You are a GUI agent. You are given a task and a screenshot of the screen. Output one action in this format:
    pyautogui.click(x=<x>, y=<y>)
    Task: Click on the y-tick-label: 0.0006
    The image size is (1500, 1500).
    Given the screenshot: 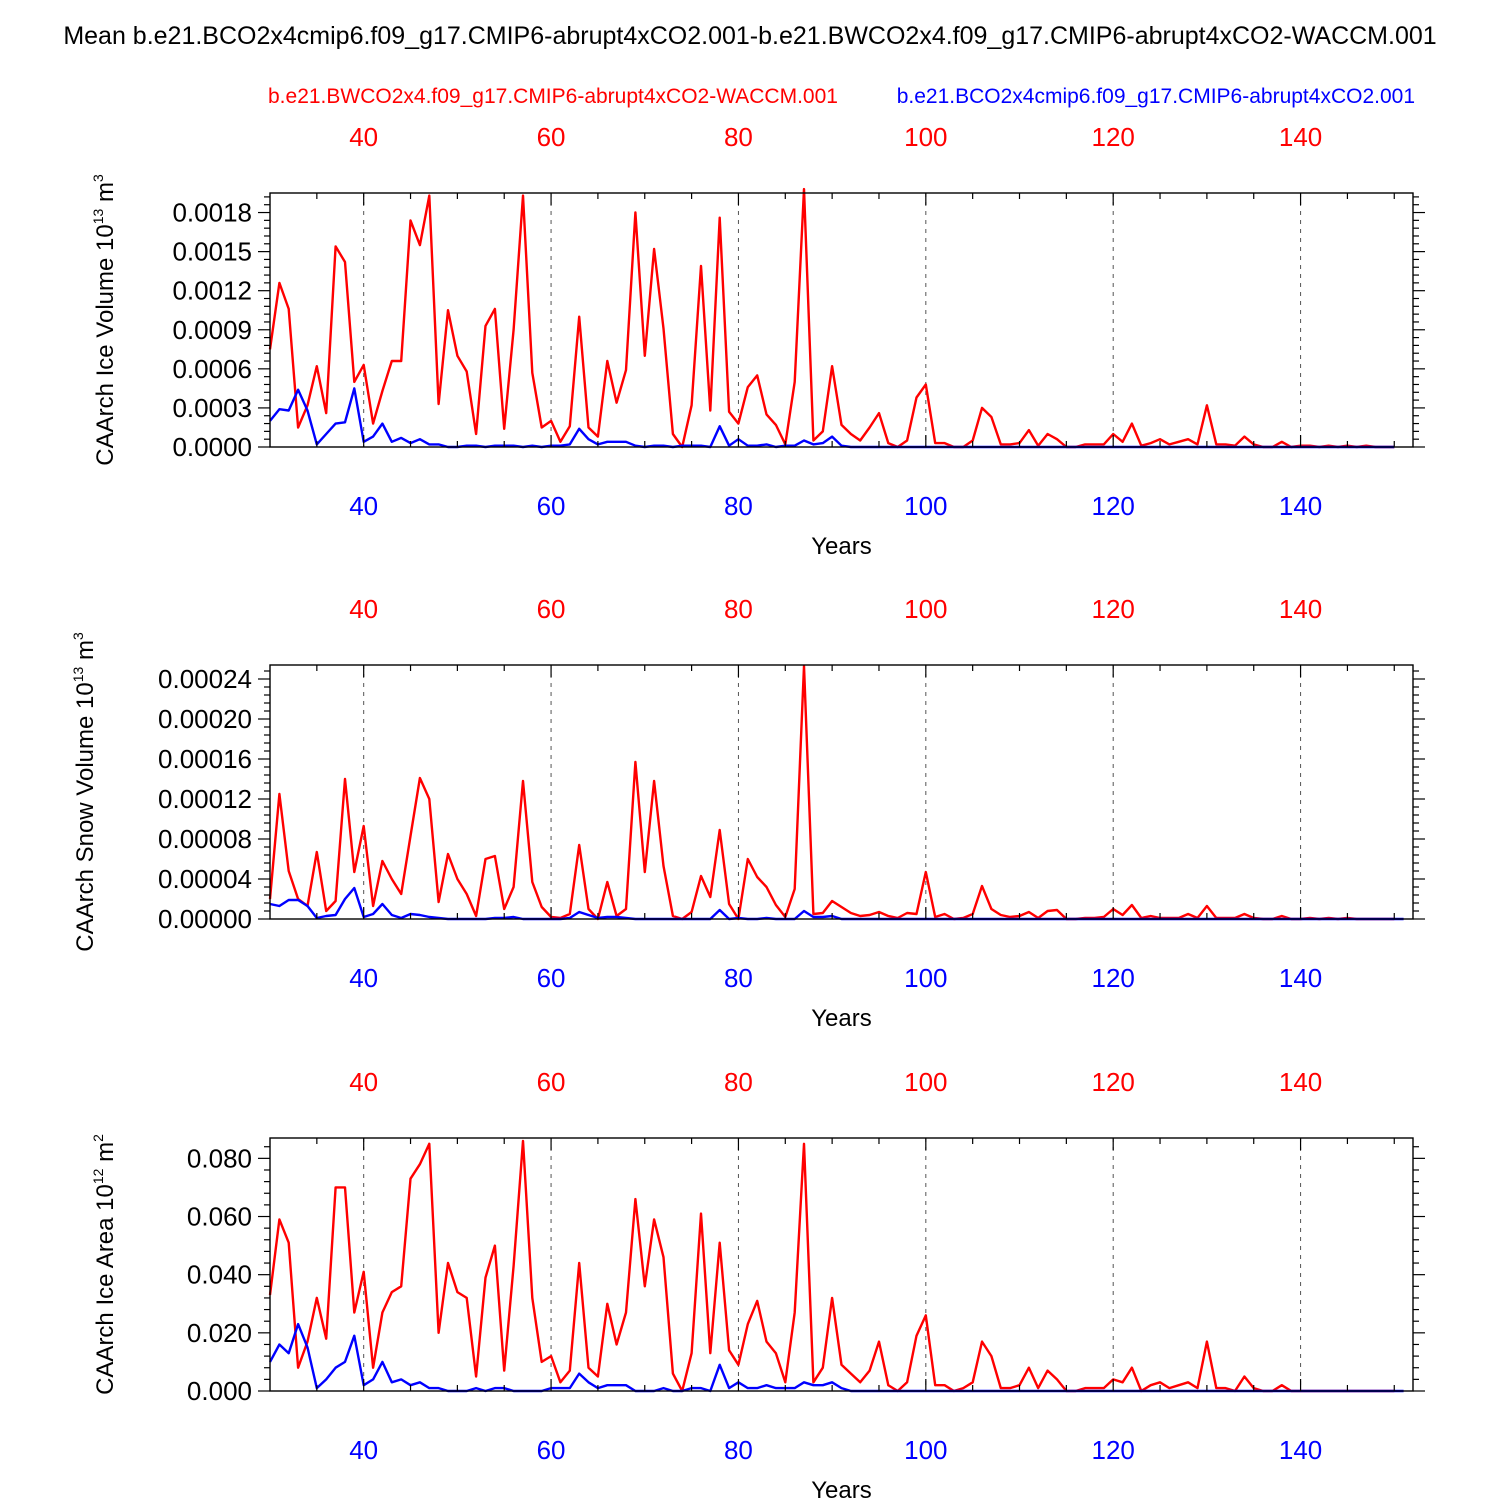 What is the action you would take?
    pyautogui.click(x=212, y=369)
    